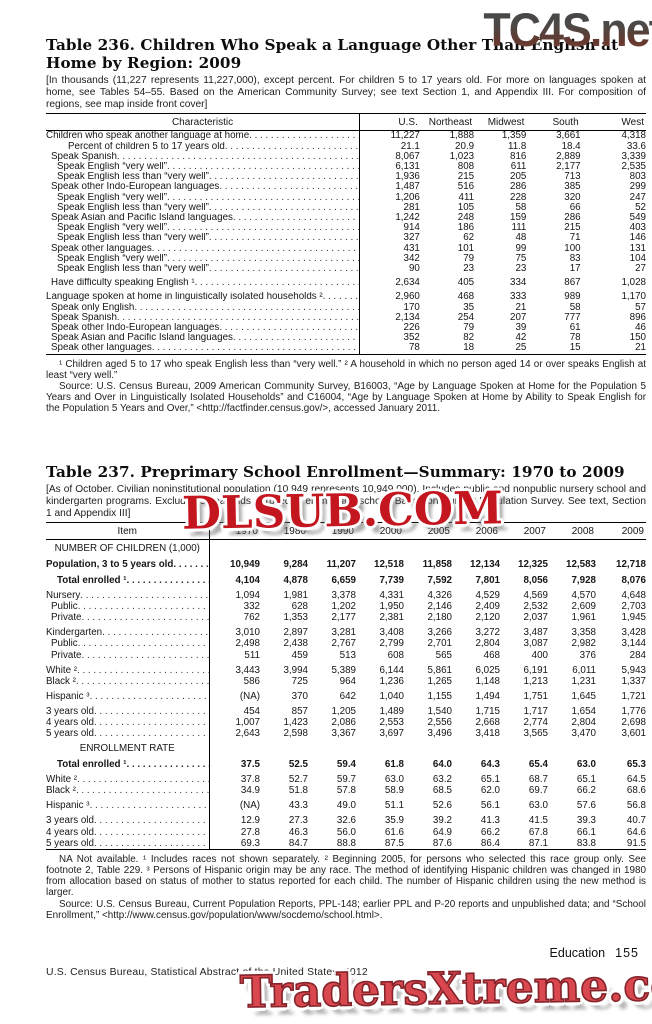 Image resolution: width=652 pixels, height=1024 pixels. Describe the element at coordinates (521, 248) in the screenshot. I see `cell-value: 99` at that location.